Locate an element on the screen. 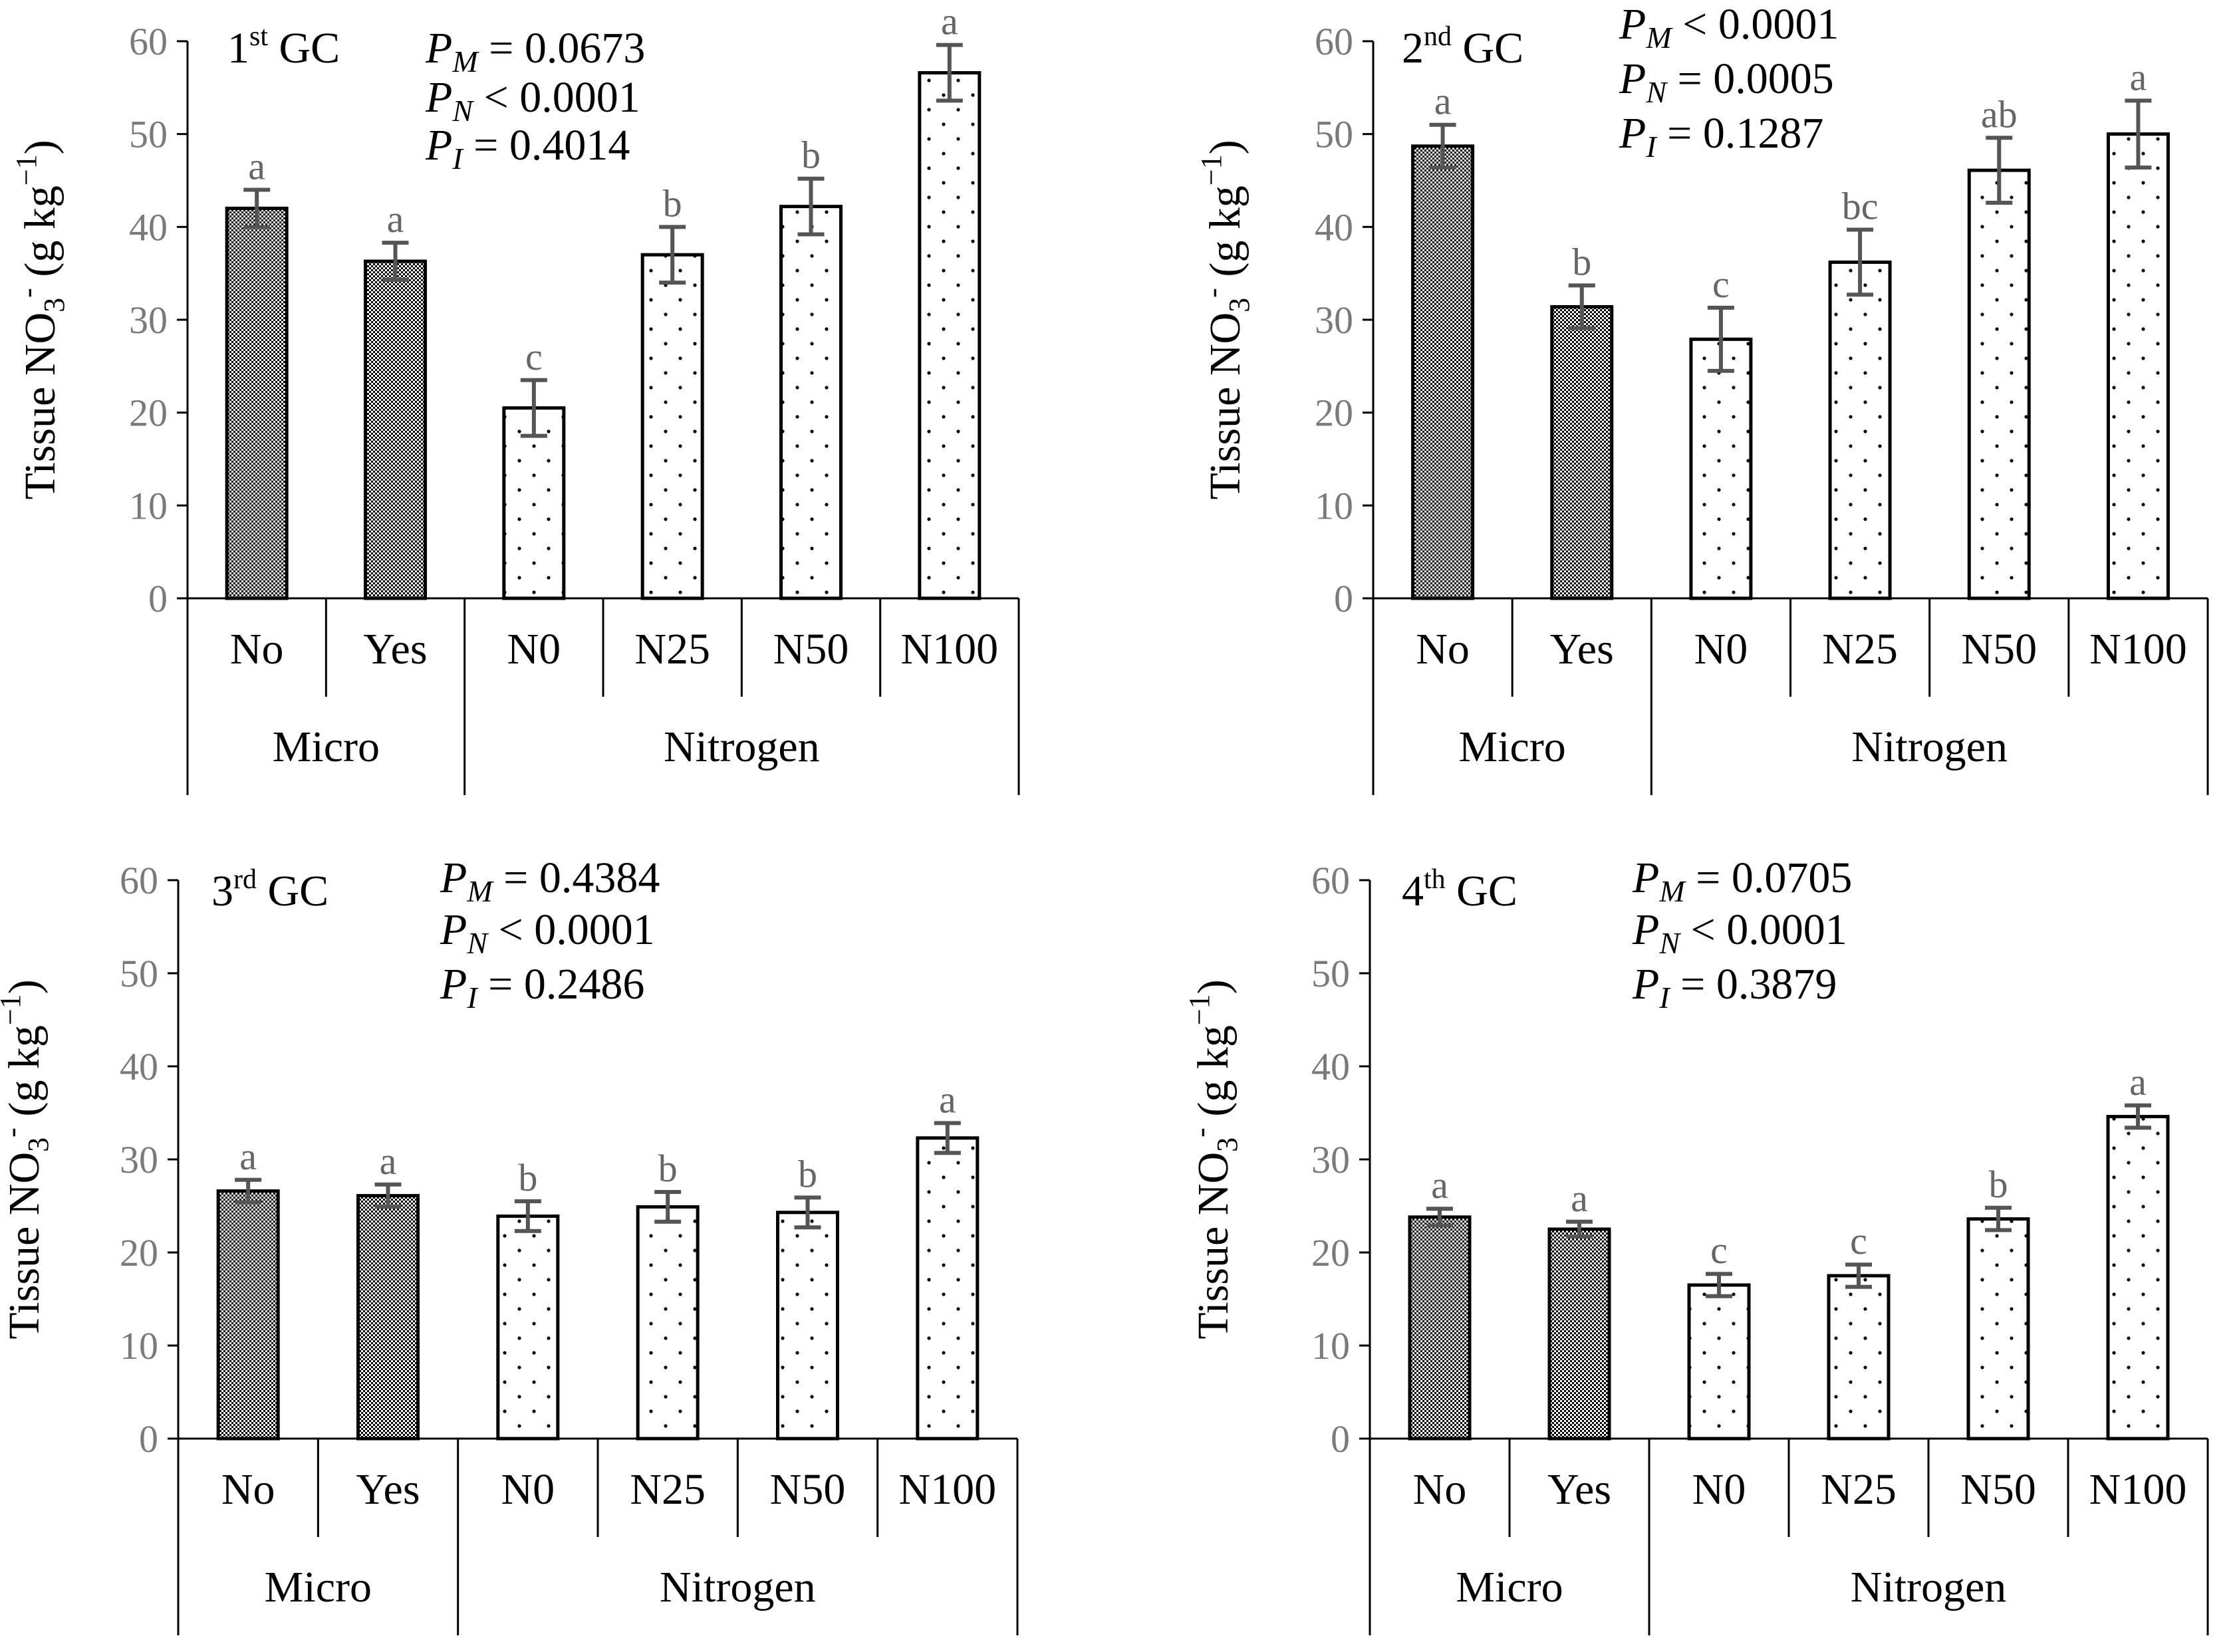  p-value-m: PM = 0.0673 is located at coordinates (535, 51).